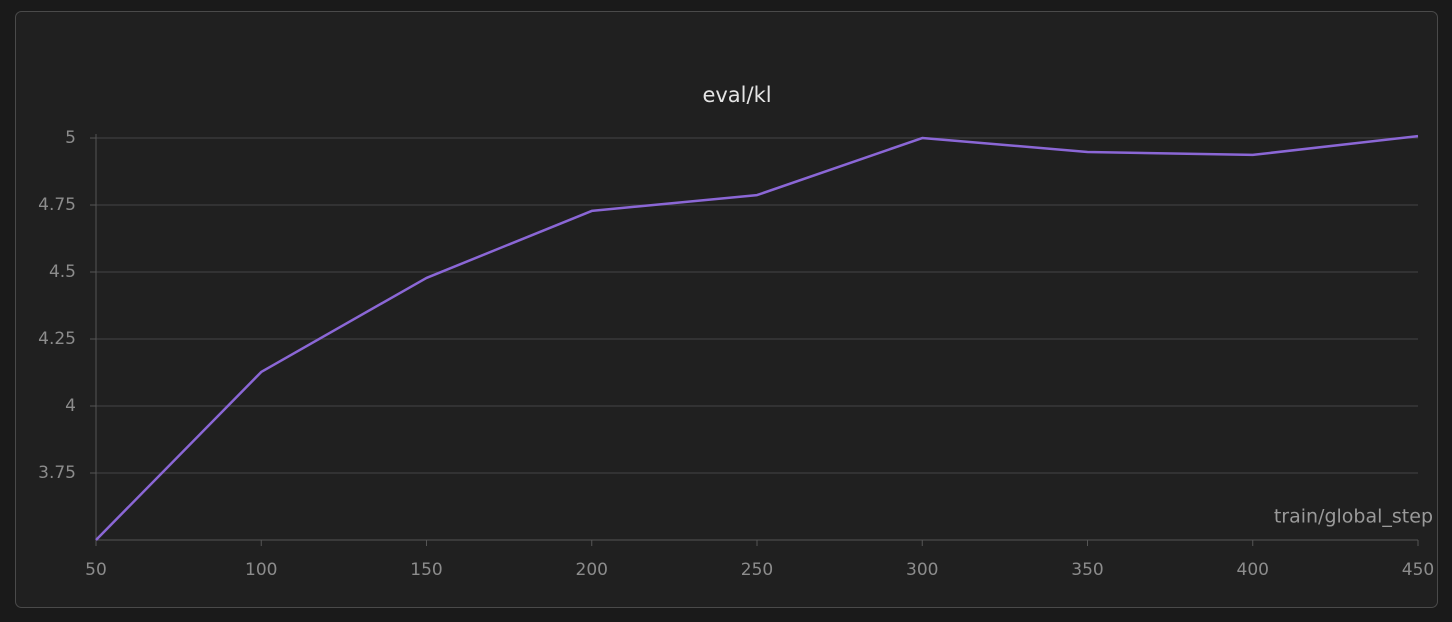  I want to click on x-tick-label: 50, so click(96, 570).